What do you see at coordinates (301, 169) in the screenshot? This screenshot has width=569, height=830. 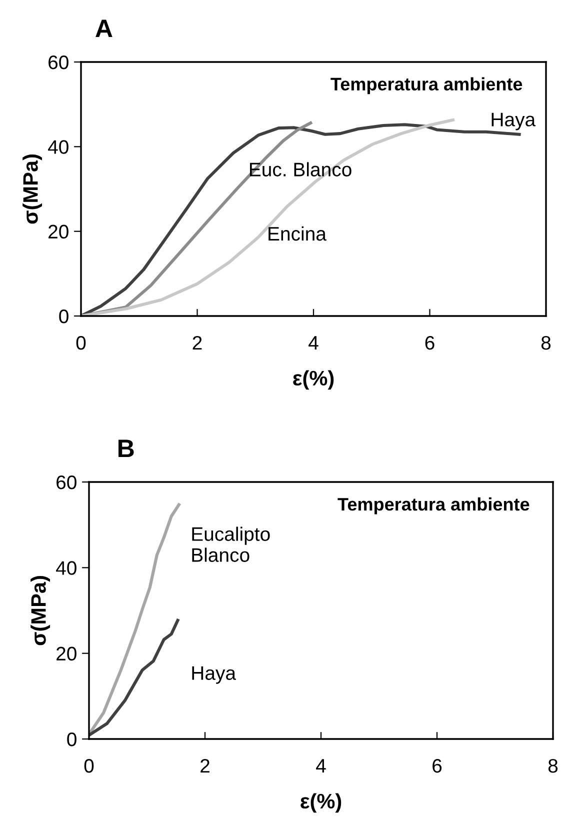 I see `series-label: Euc. Blanco` at bounding box center [301, 169].